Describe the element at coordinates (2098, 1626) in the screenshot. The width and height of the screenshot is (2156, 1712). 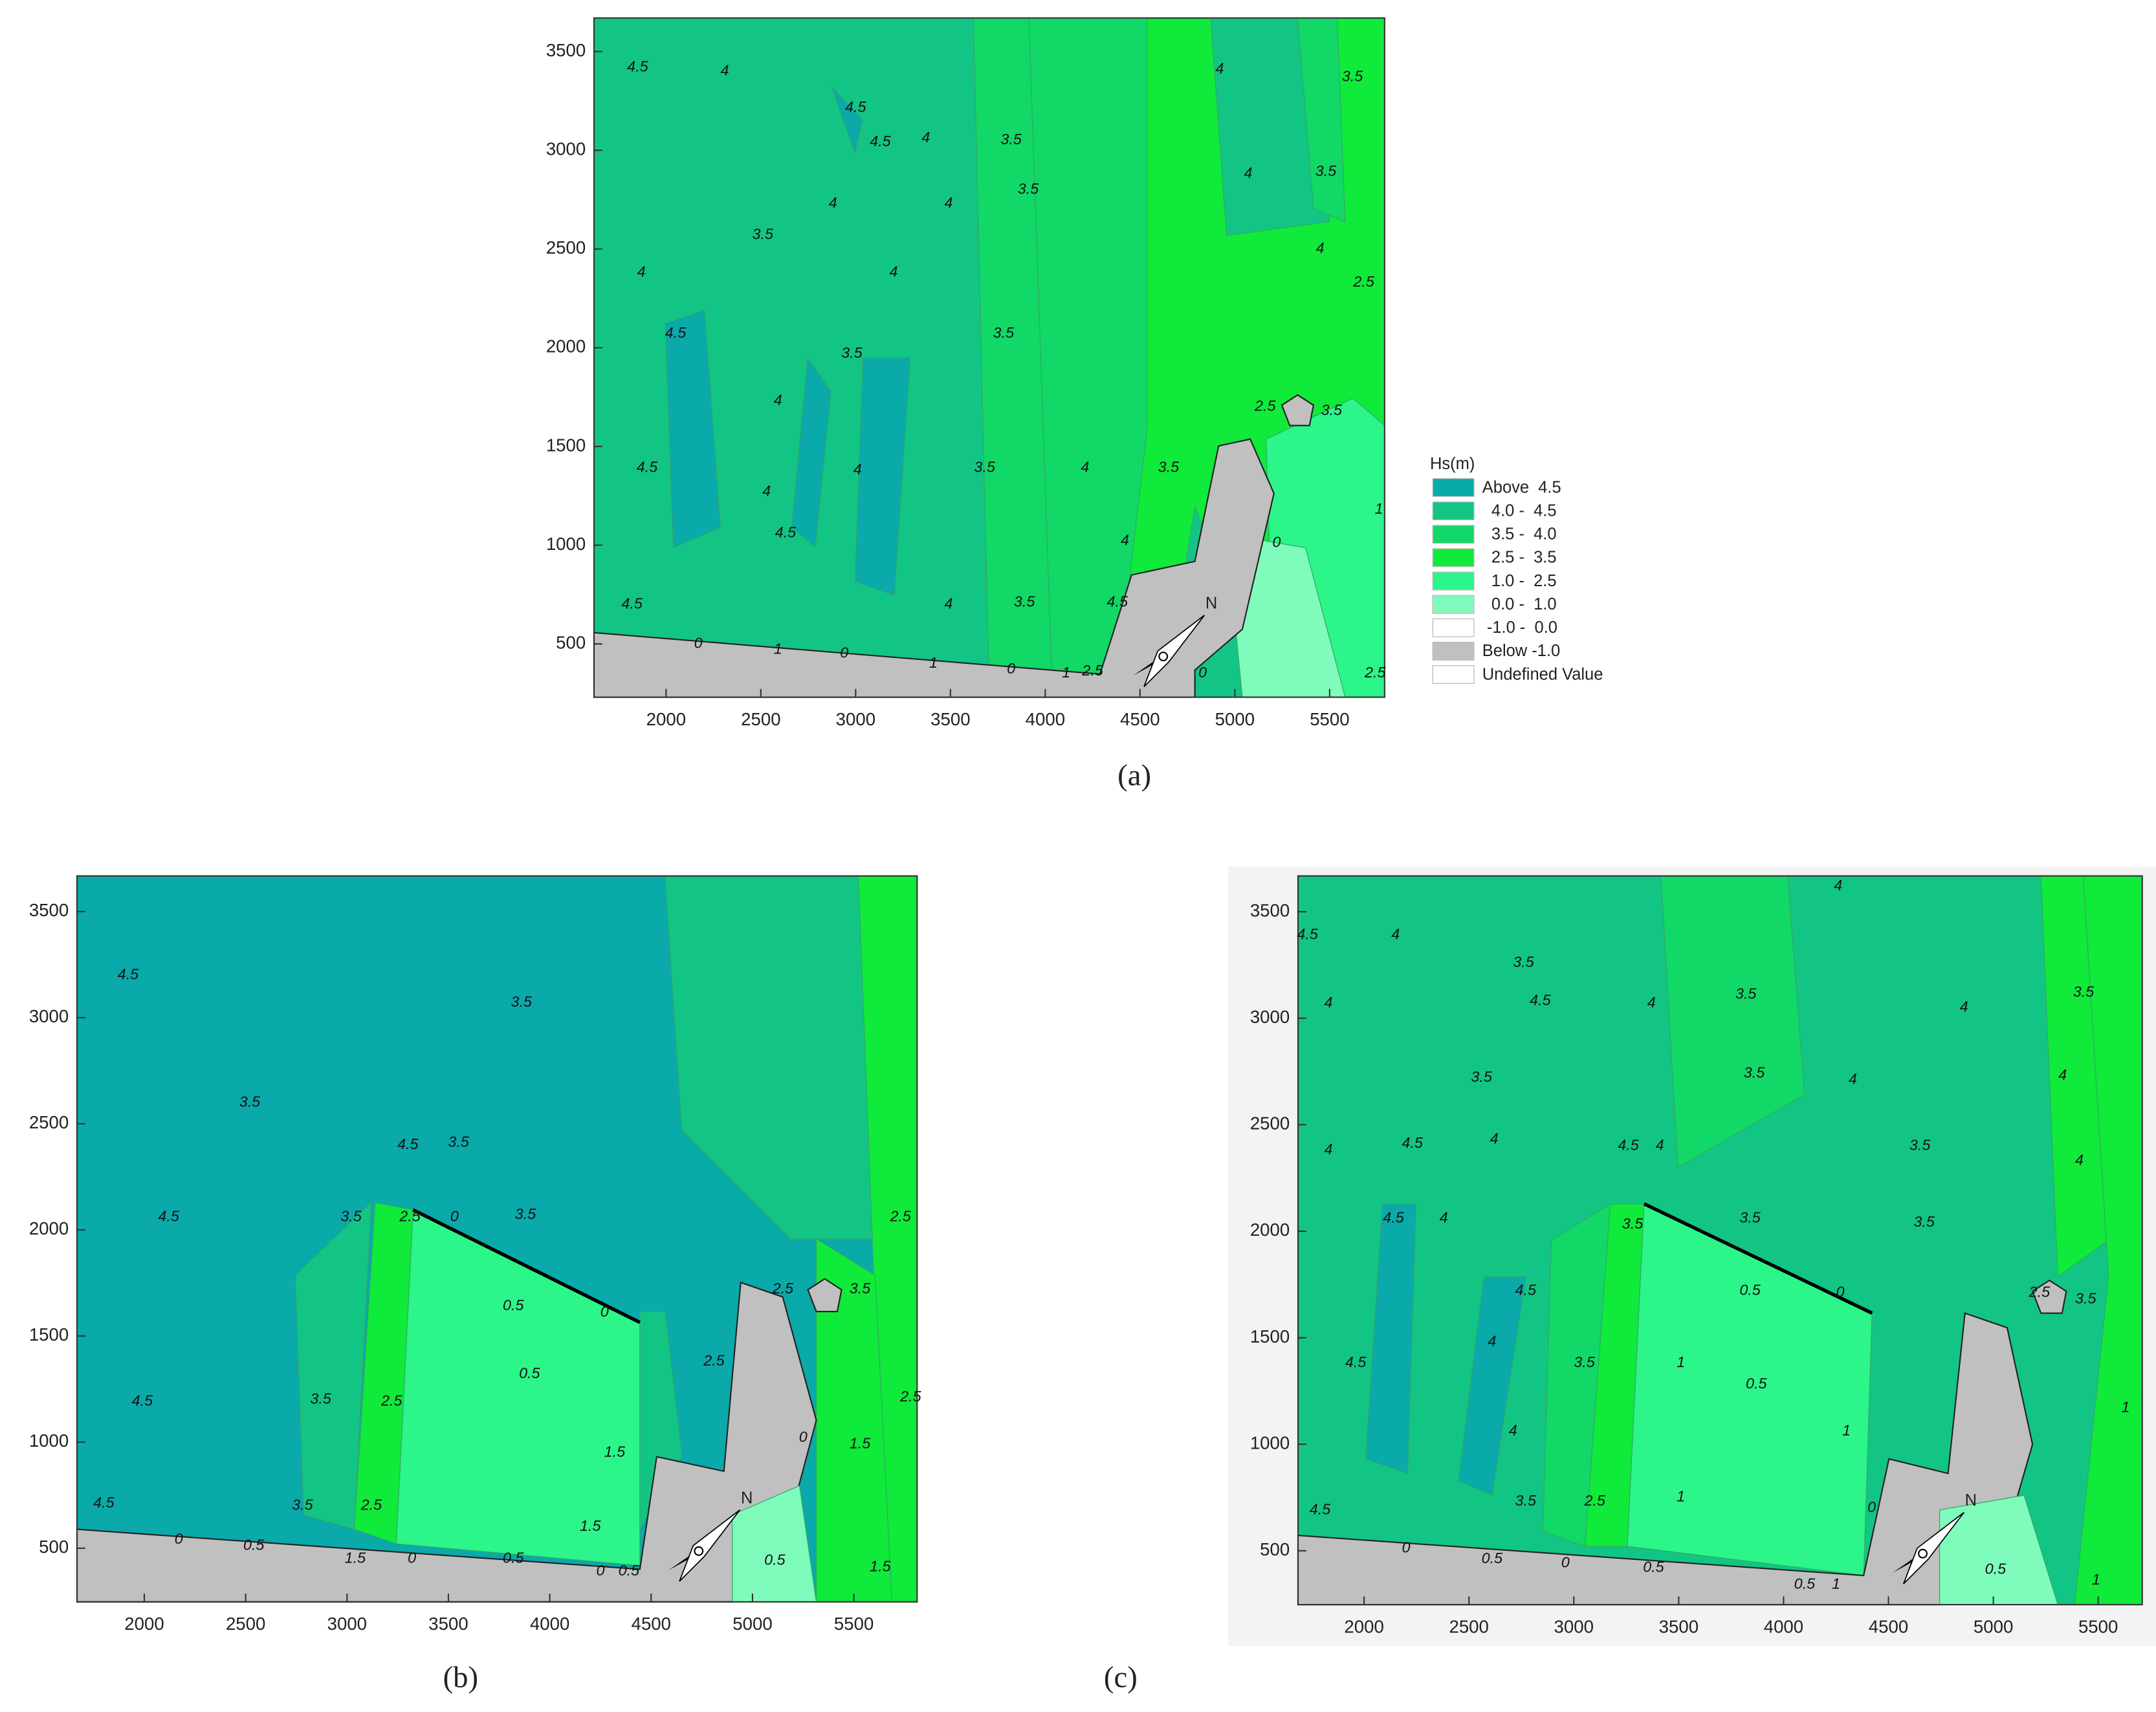
I see `x-tick-label: 5500` at that location.